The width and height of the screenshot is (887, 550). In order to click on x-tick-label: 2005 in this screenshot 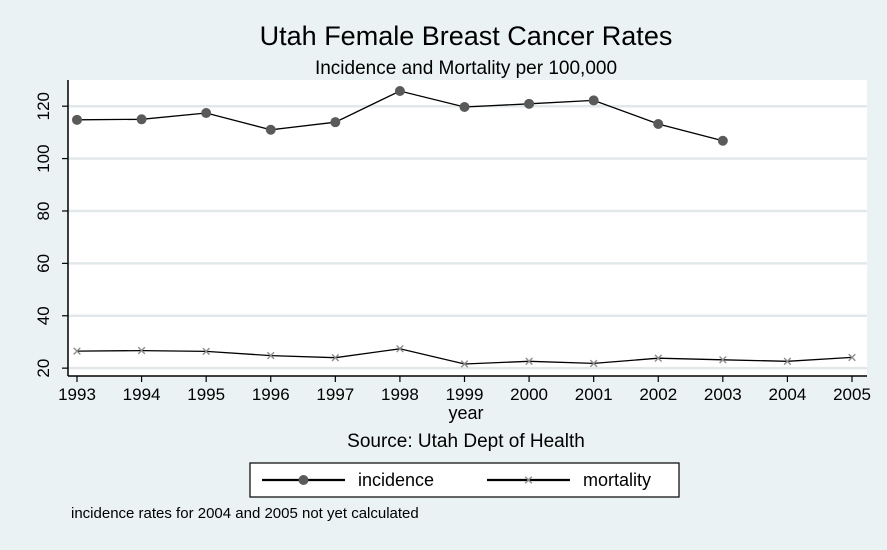, I will do `click(852, 394)`.